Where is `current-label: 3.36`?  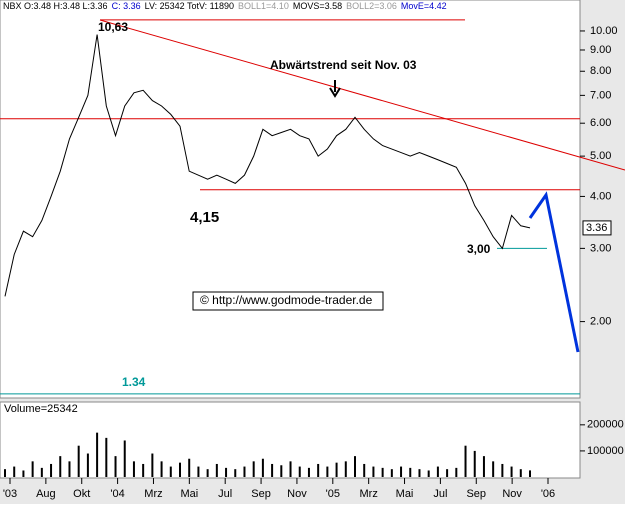 current-label: 3.36 is located at coordinates (596, 228).